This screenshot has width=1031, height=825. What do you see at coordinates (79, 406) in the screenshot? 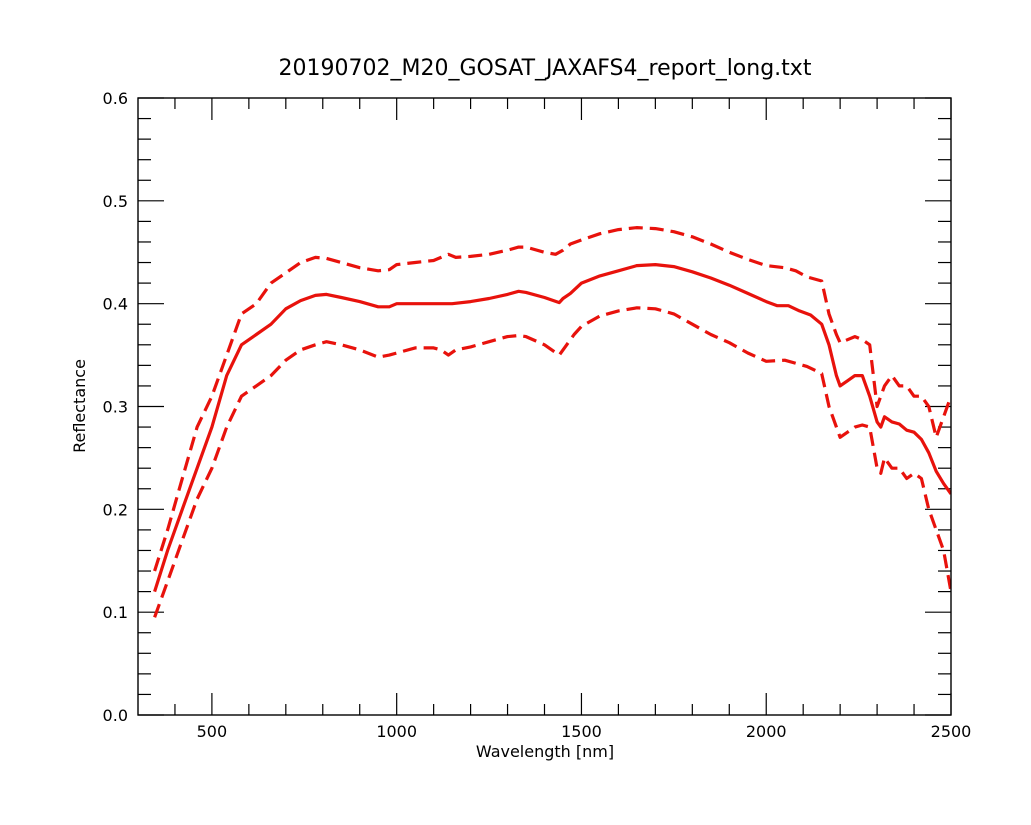
I see `y-axis-label: Reflectance` at bounding box center [79, 406].